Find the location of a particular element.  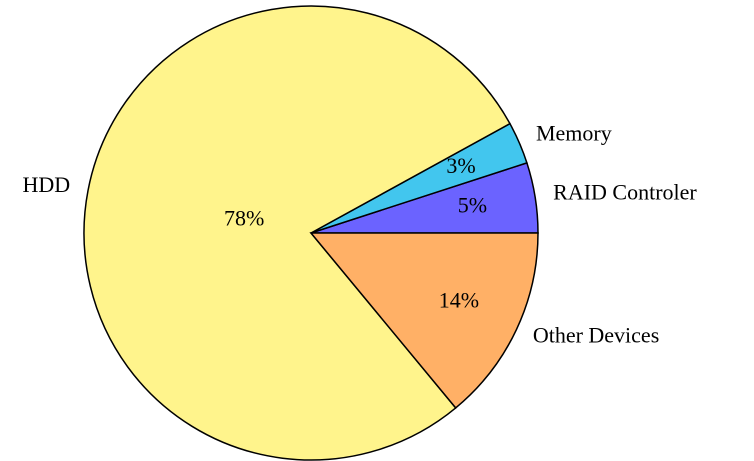

pie-slice is located at coordinates (424, 320).